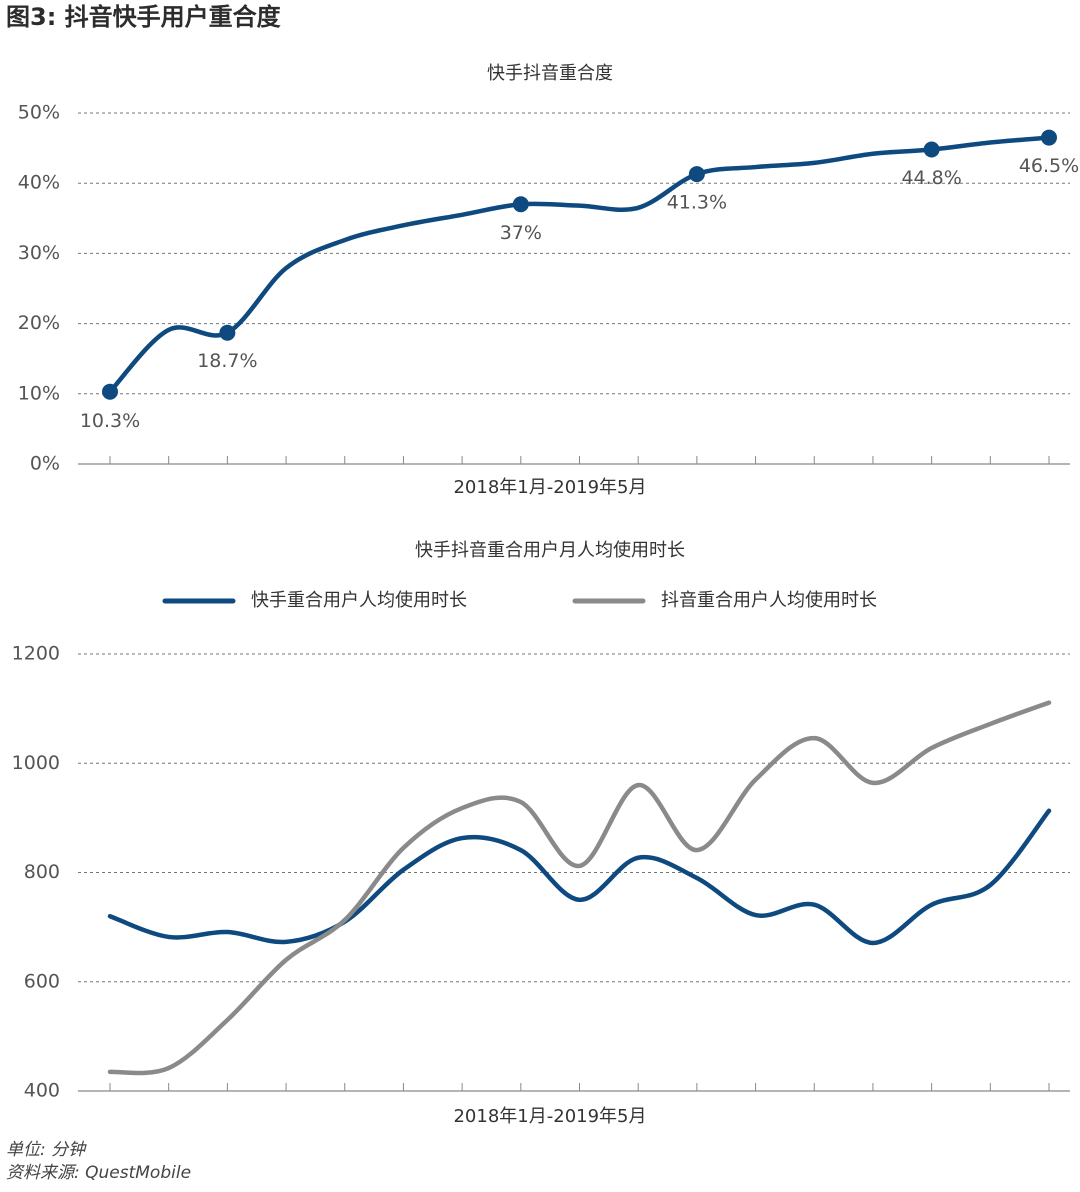 The height and width of the screenshot is (1192, 1080). What do you see at coordinates (359, 600) in the screenshot?
I see `legend-label: 快手重合用户人均使用时长` at bounding box center [359, 600].